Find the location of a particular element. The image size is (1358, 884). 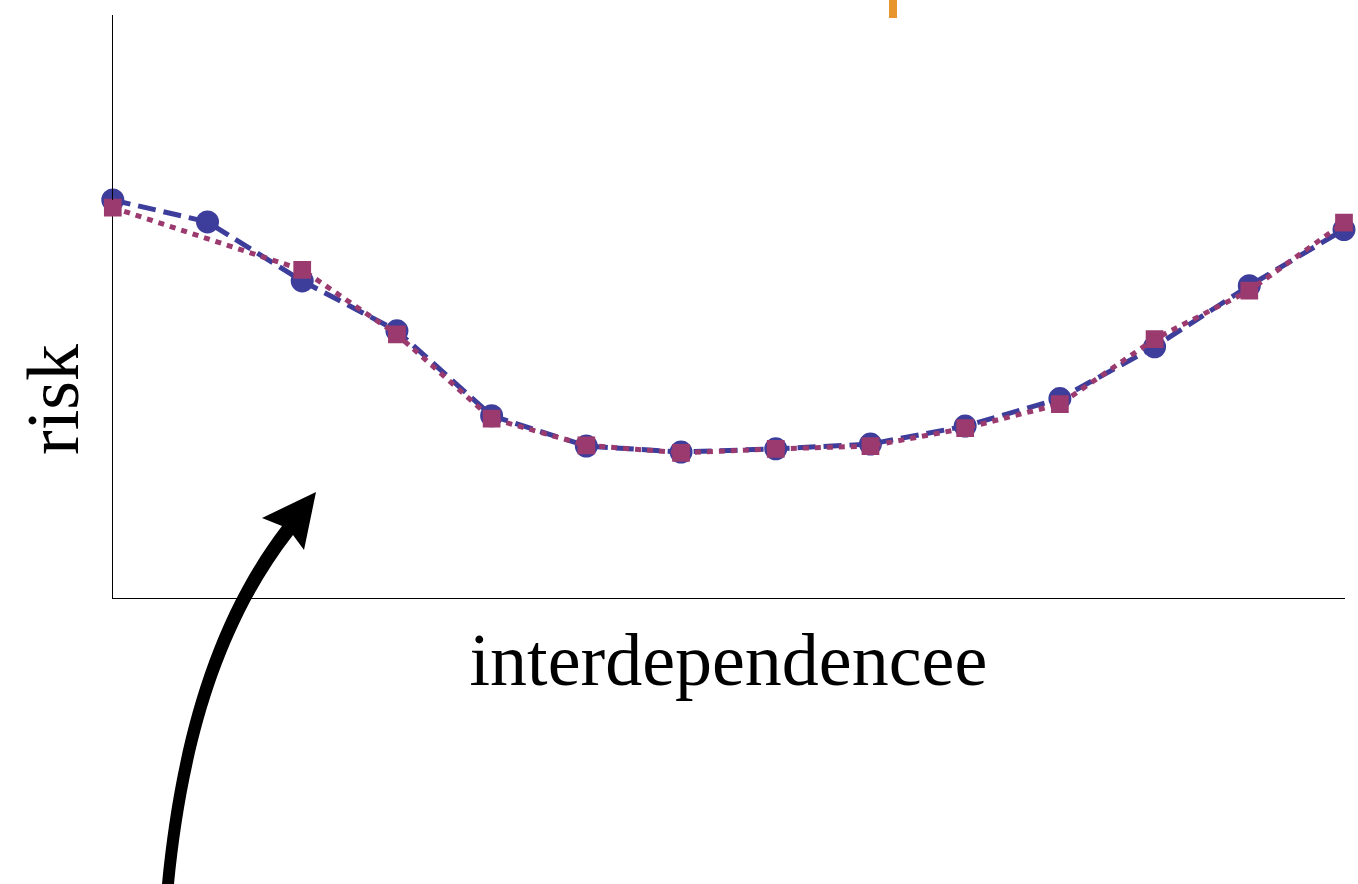

y-axis-title: risk is located at coordinates (52, 399).